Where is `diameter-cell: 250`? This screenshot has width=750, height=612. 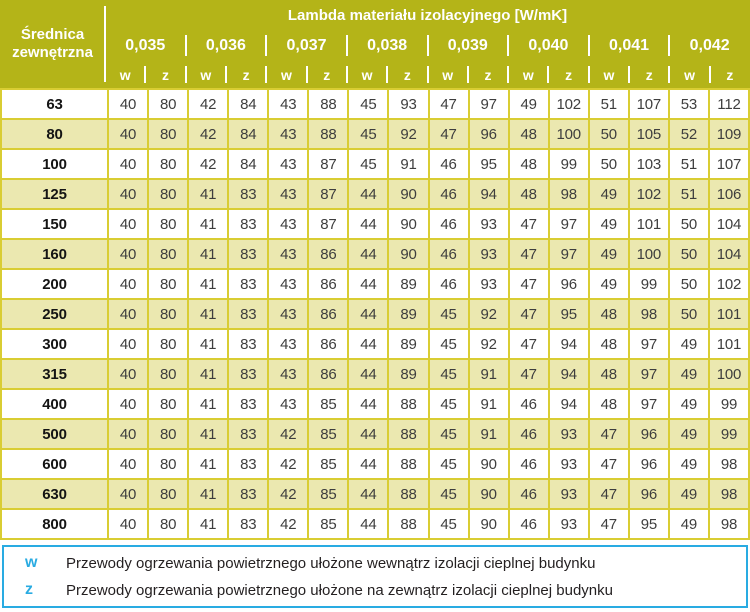 diameter-cell: 250 is located at coordinates (54, 314).